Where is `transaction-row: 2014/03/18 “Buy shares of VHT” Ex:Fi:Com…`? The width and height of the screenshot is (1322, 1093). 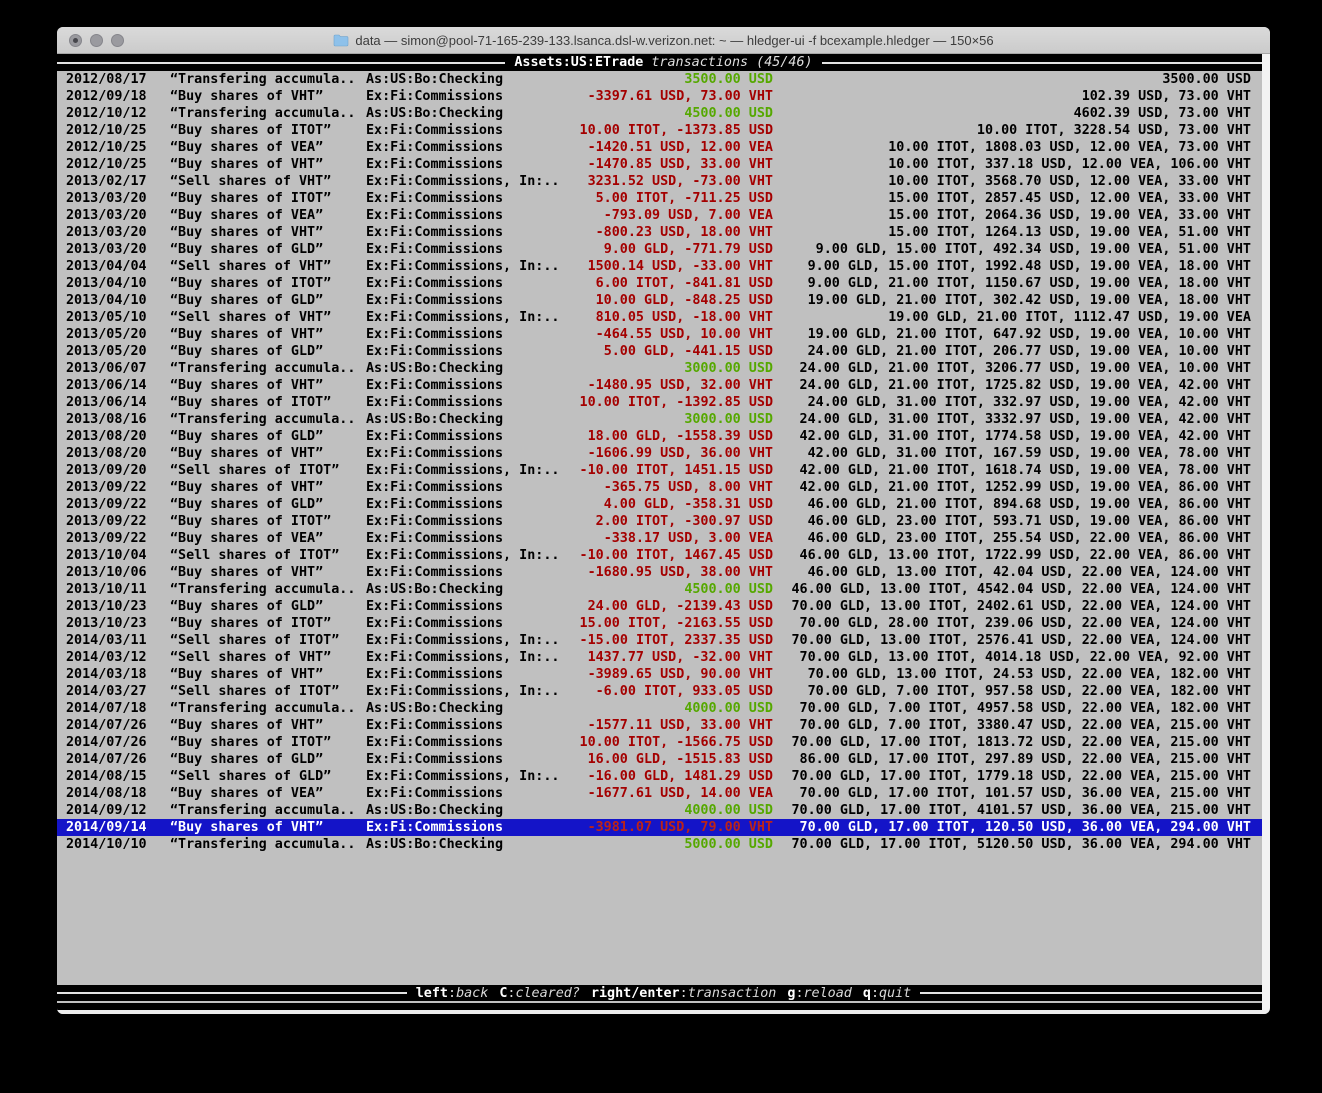 transaction-row: 2014/03/18 “Buy shares of VHT” Ex:Fi:Com… is located at coordinates (663, 674).